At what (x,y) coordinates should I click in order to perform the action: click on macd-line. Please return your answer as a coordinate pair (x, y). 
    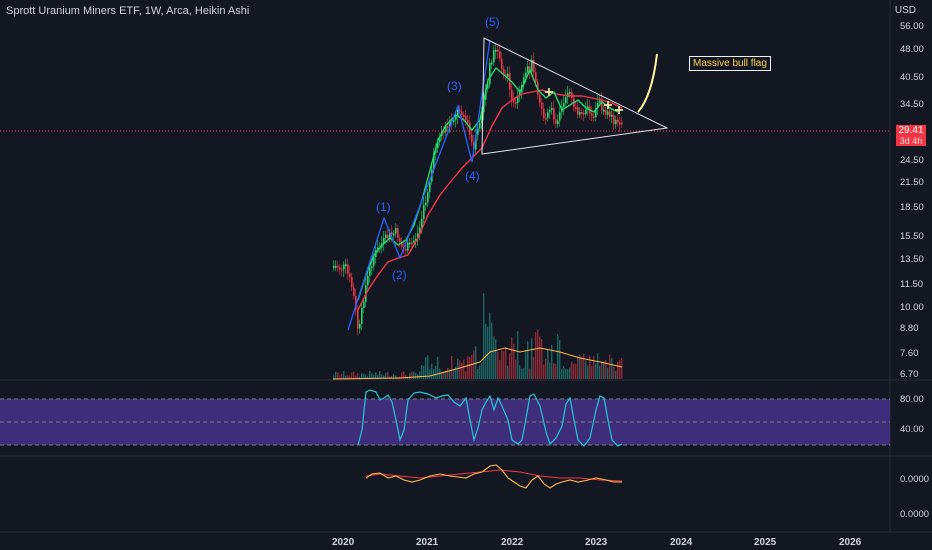
    Looking at the image, I should click on (493, 476).